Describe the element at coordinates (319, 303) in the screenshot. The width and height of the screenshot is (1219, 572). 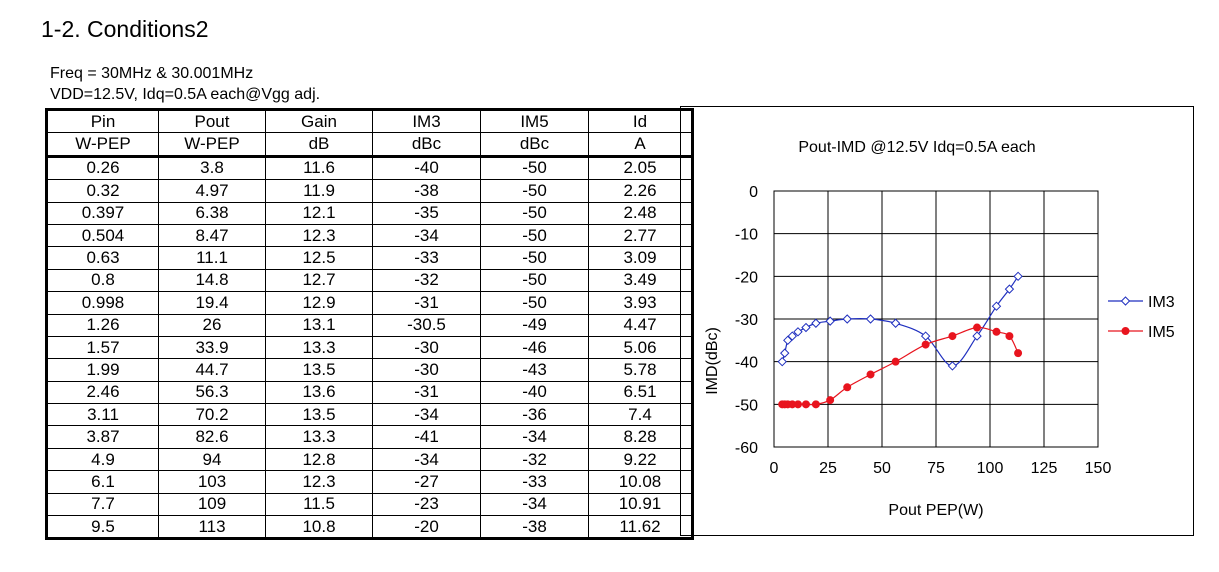
I see `table-cell: 12.9` at that location.